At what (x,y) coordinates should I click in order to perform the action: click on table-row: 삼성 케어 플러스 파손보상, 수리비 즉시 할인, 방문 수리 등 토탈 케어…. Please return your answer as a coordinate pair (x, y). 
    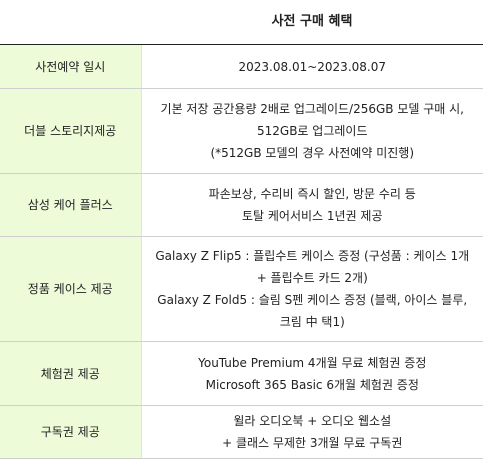
    Looking at the image, I should click on (241, 205).